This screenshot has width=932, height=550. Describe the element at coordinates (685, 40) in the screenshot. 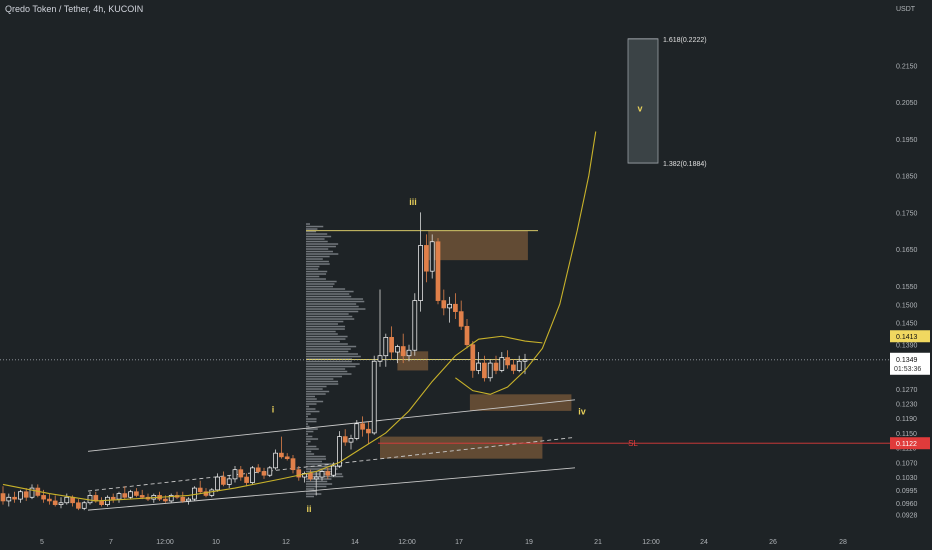

I see `fib-level-label: 1.618(0.2222)` at that location.